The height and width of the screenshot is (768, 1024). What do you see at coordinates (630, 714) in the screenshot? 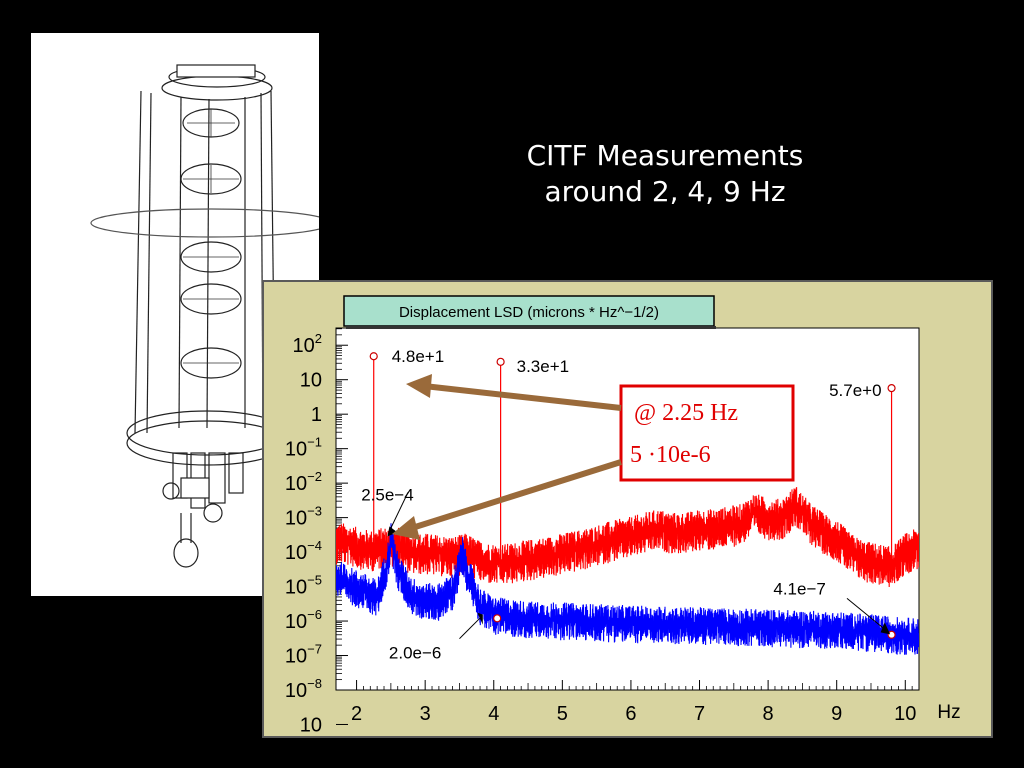
I see `x-tick-label: 6` at bounding box center [630, 714].